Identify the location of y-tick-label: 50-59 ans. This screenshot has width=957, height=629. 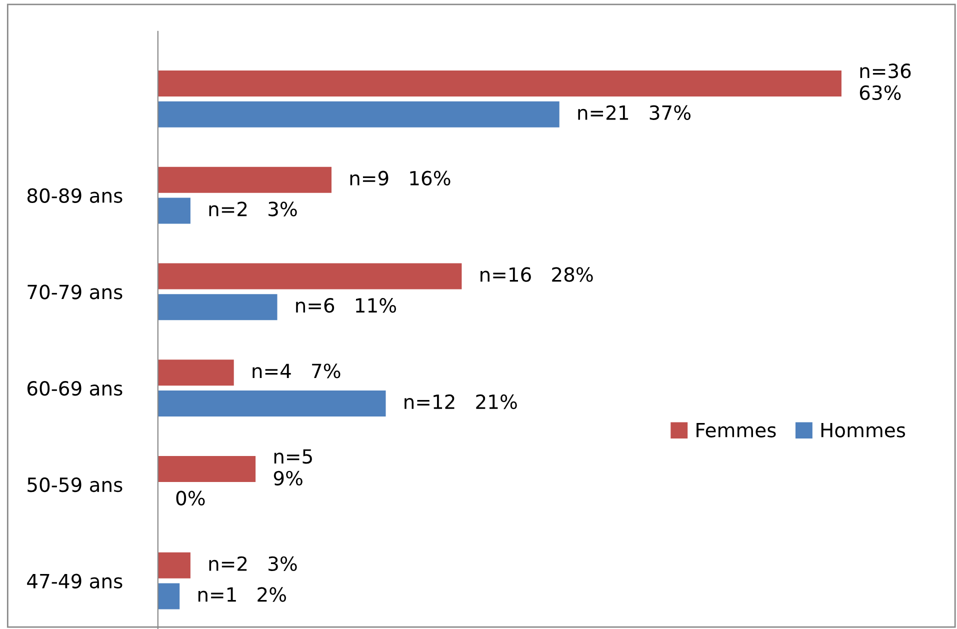
(75, 484).